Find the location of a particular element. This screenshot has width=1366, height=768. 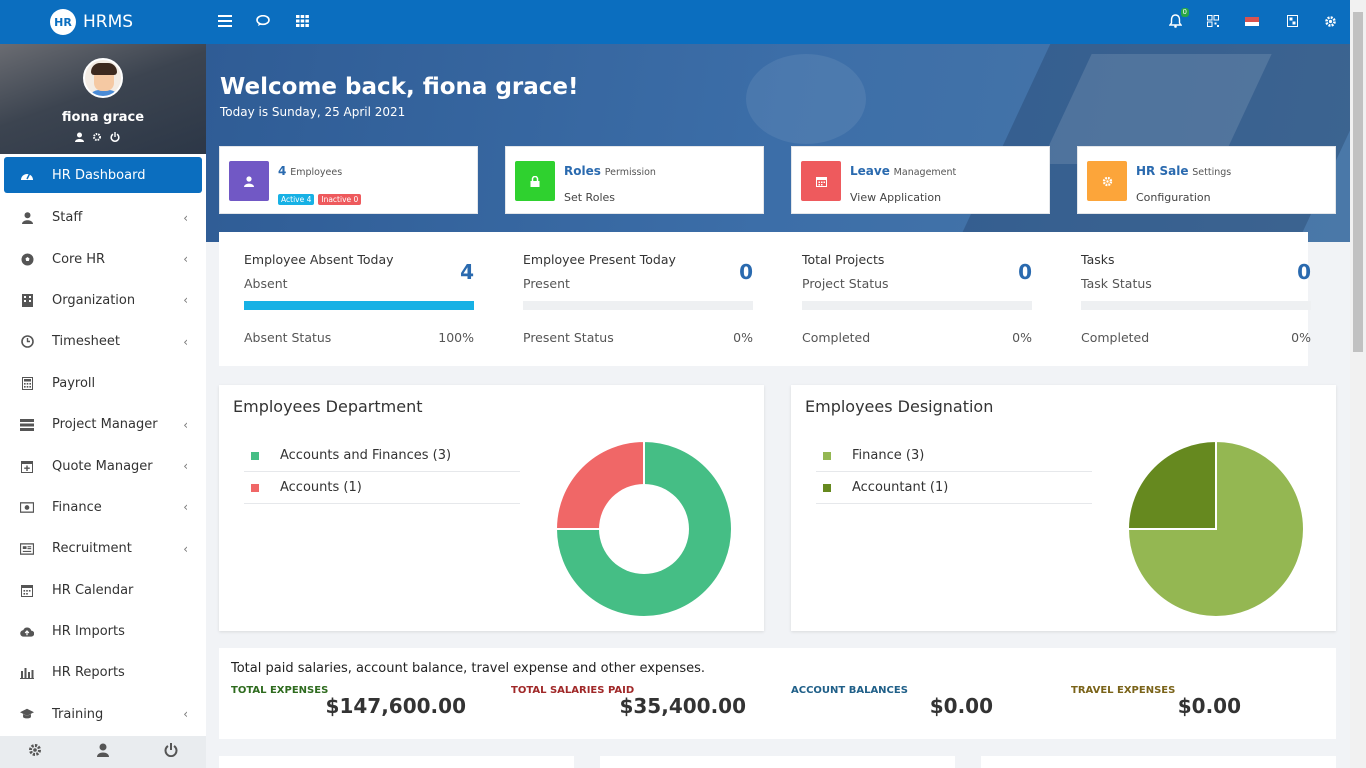

lock-icon is located at coordinates (535, 181).